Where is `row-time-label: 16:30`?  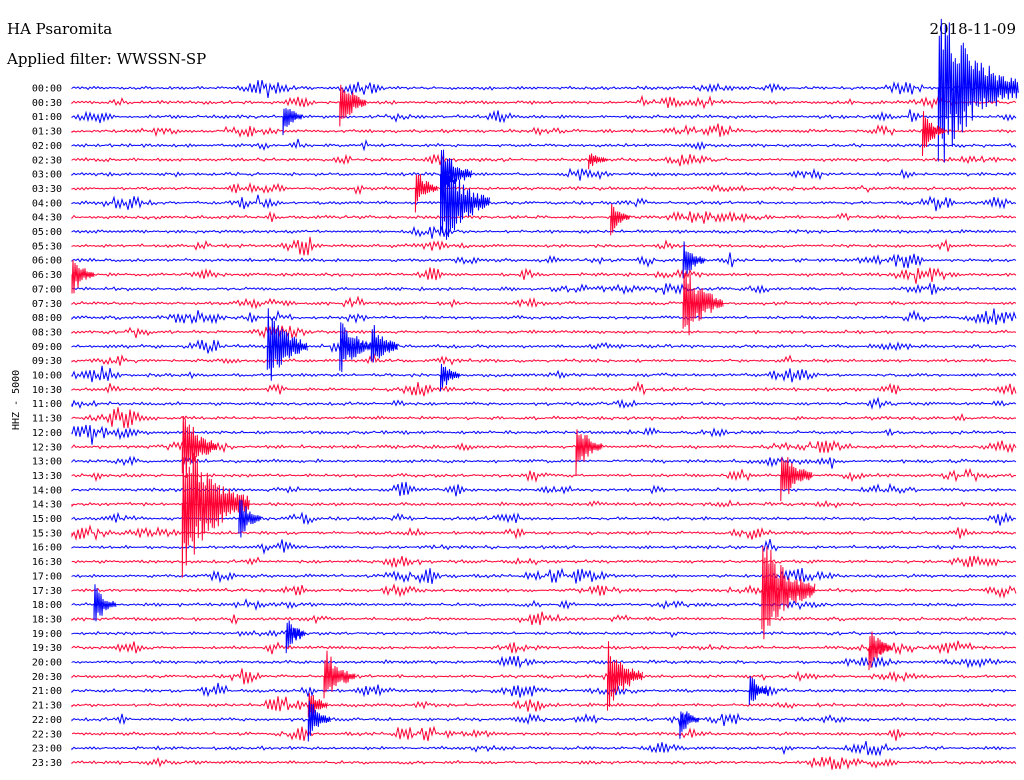 row-time-label: 16:30 is located at coordinates (47, 562).